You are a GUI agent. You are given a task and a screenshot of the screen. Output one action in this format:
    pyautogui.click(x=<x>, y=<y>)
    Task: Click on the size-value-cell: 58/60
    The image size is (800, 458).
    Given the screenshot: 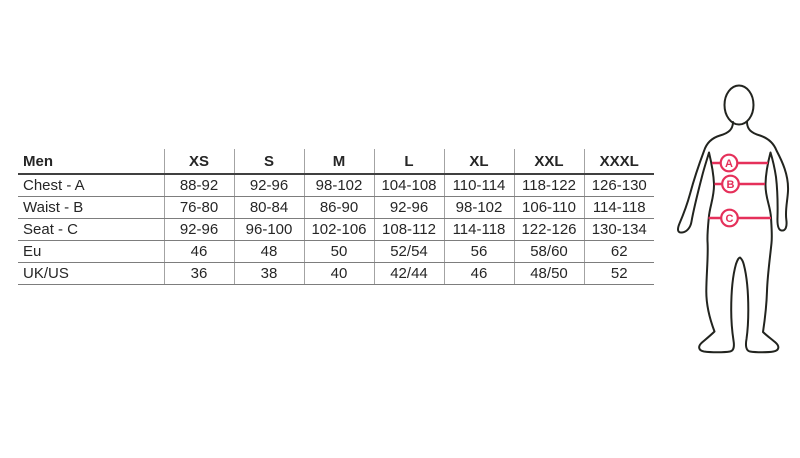 What is the action you would take?
    pyautogui.click(x=548, y=251)
    